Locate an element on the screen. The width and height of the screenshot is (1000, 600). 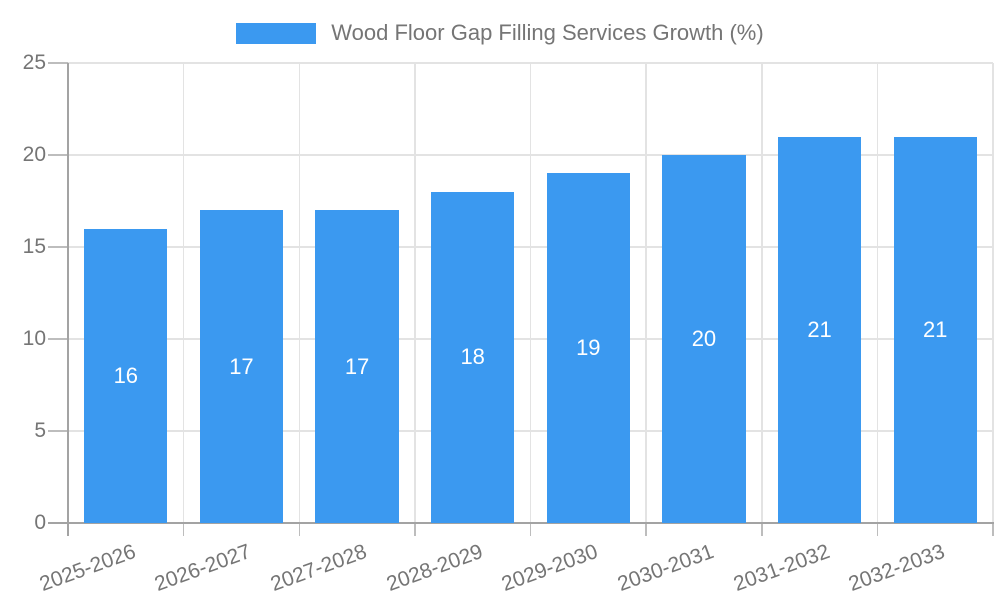
x-axis-line is located at coordinates (531, 523).